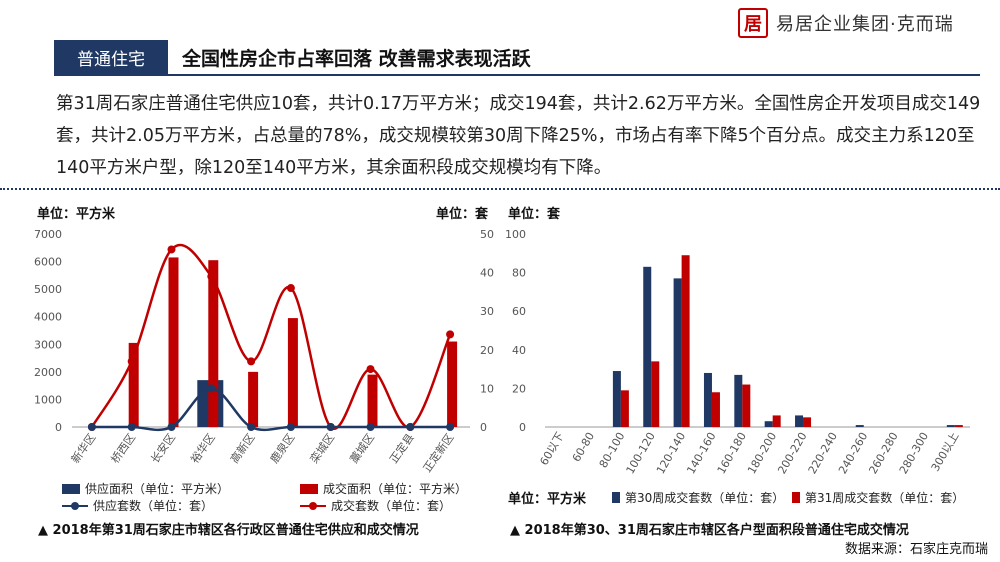 This screenshot has height=562, width=1000. What do you see at coordinates (322, 448) in the screenshot?
I see `x-tick-label: 栾城区` at bounding box center [322, 448].